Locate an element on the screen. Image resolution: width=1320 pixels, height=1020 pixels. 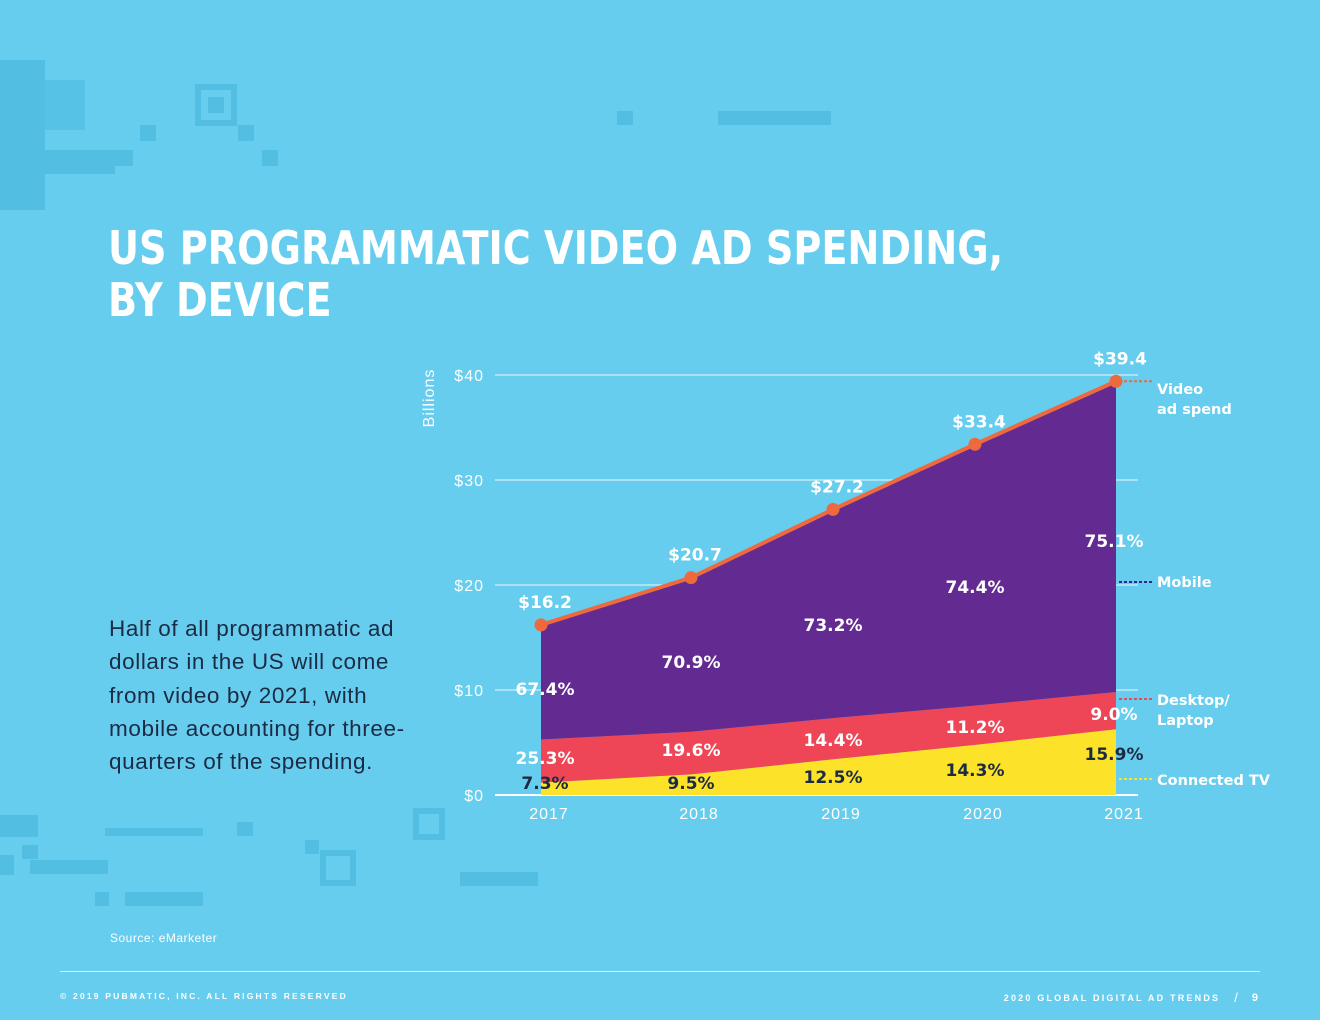
x-tick-label: 2019 is located at coordinates (841, 814).